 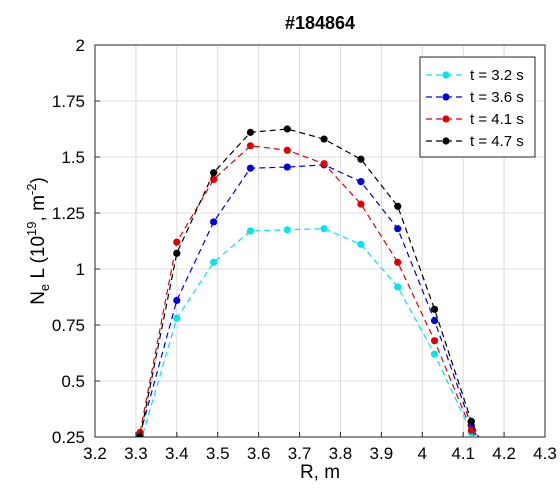 I want to click on legend-label: t = 3.6 s, so click(x=497, y=97).